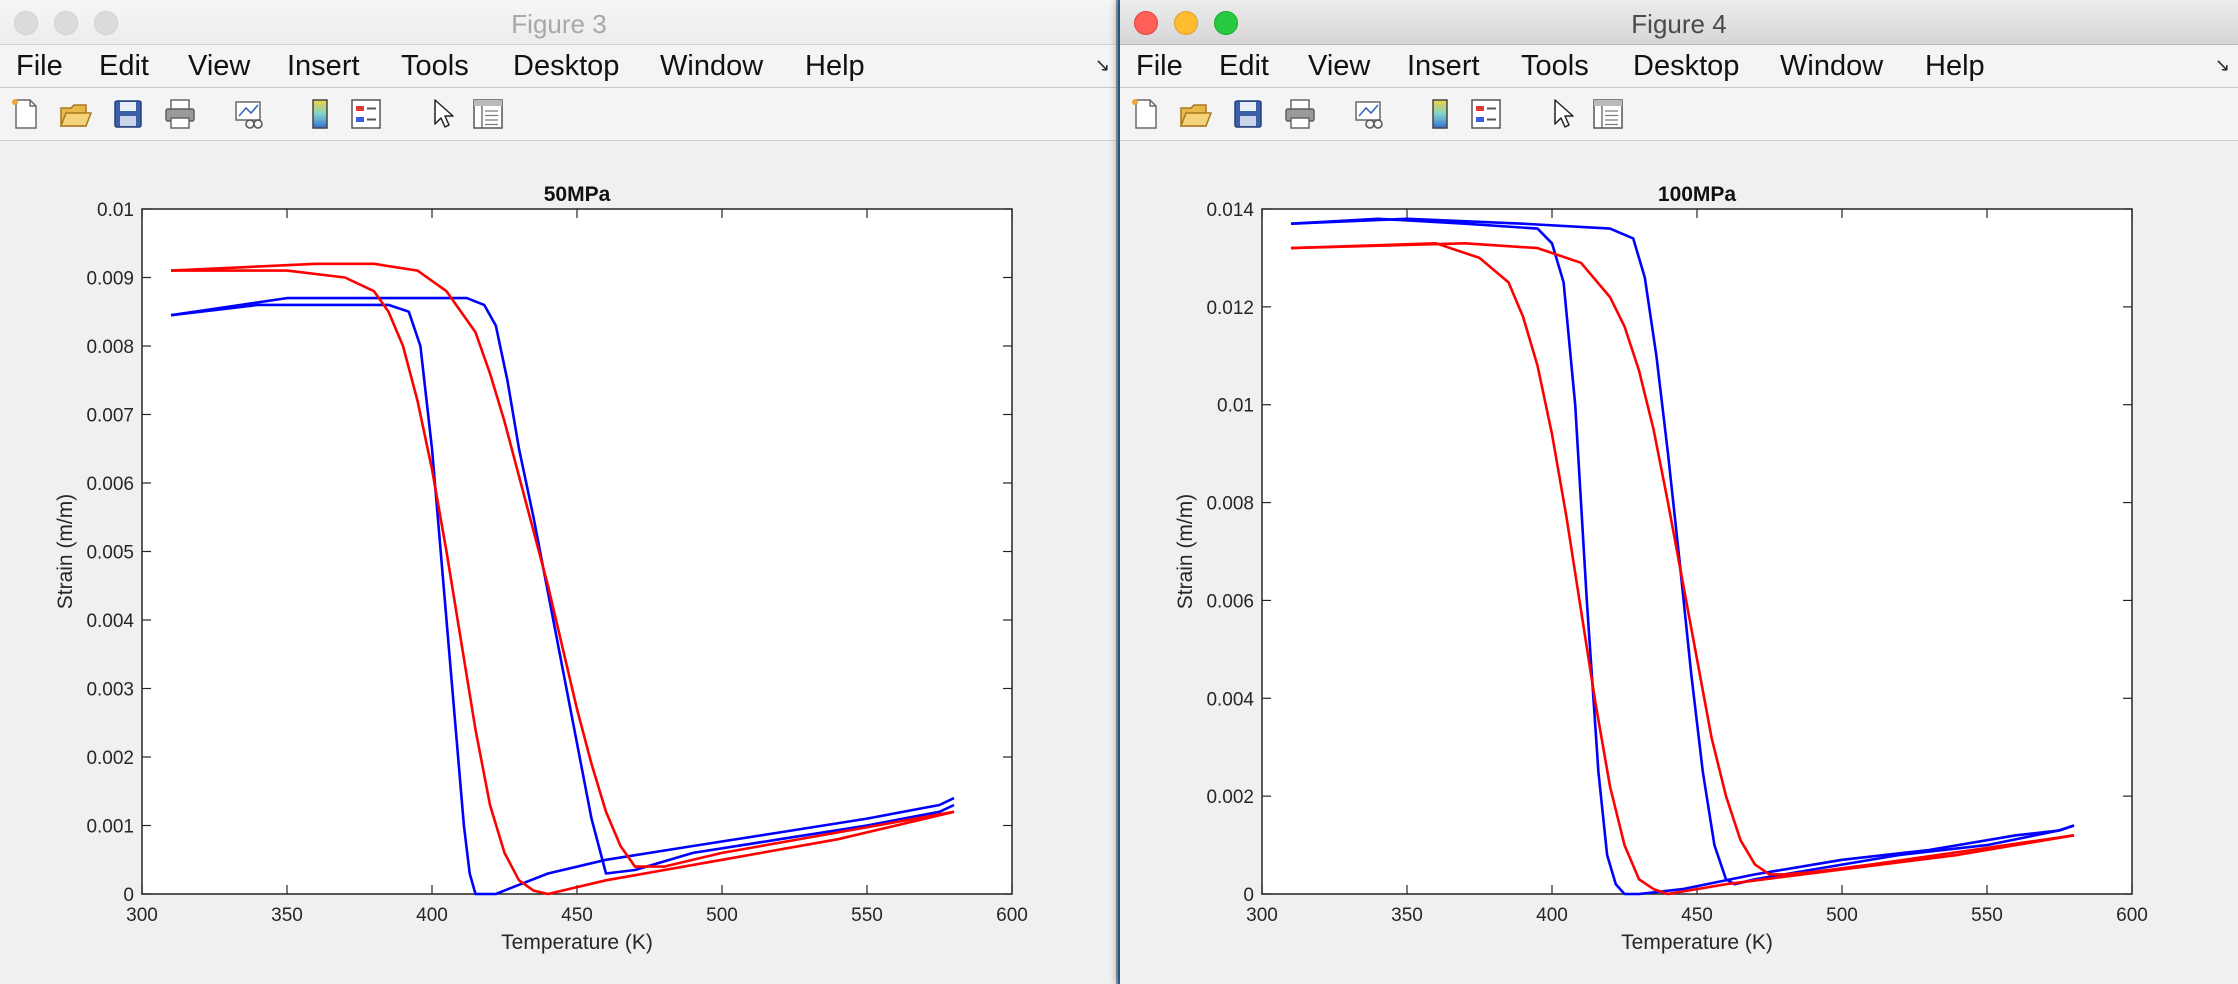 The image size is (2238, 984). What do you see at coordinates (1230, 210) in the screenshot?
I see `y-tick-label: 0.014` at bounding box center [1230, 210].